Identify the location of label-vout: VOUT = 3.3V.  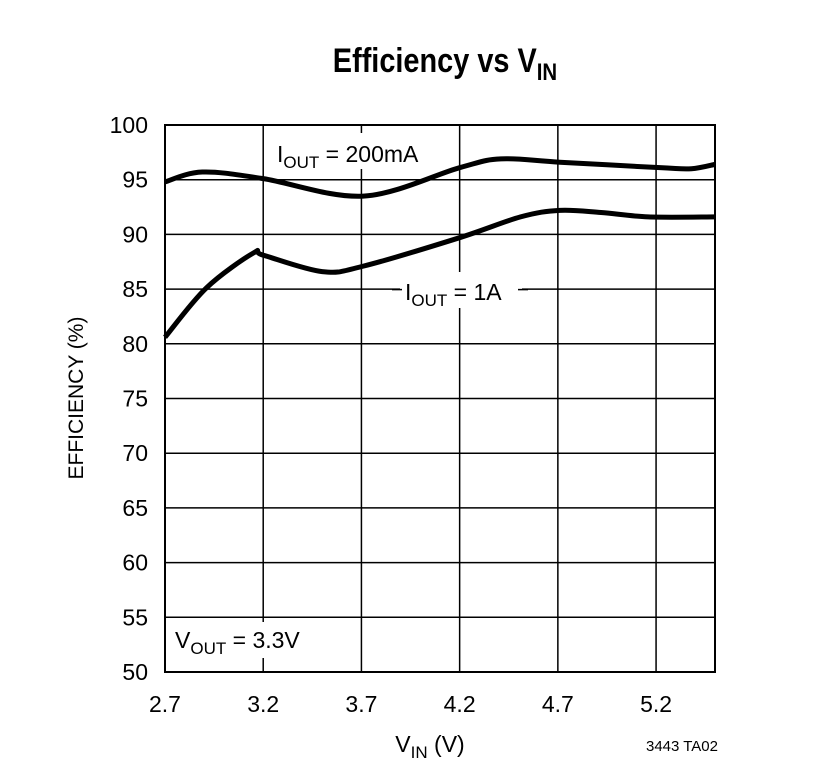
(247, 640).